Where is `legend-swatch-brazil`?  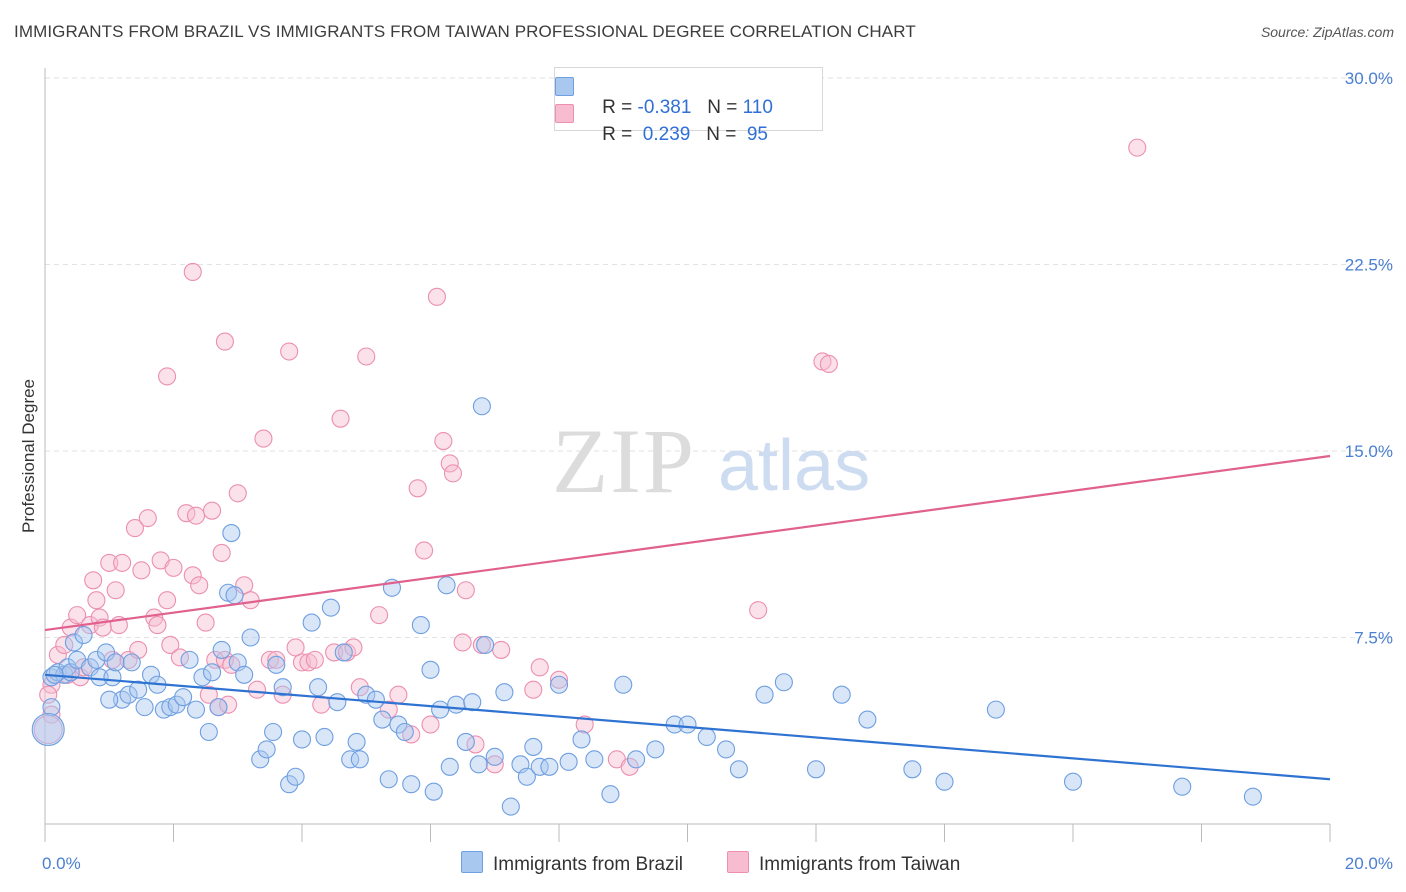
legend-swatch-brazil is located at coordinates (564, 86).